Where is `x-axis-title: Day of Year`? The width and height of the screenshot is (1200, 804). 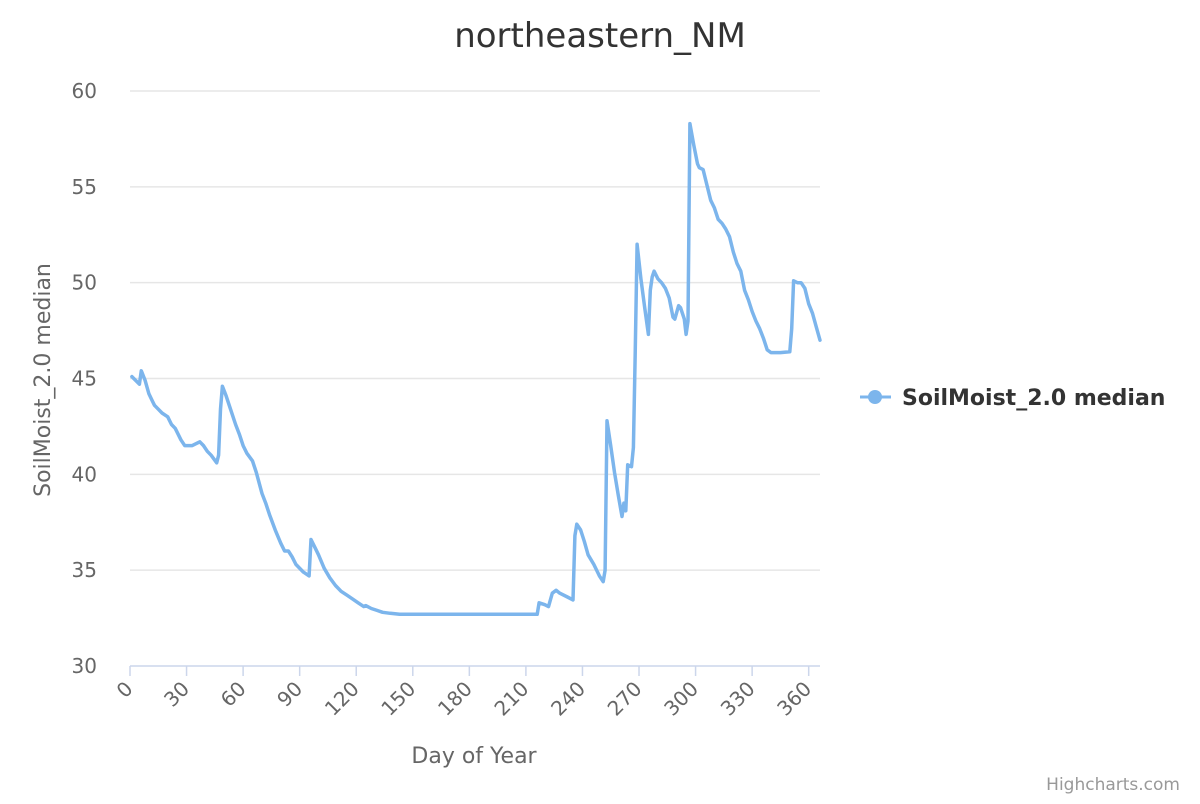
x-axis-title: Day of Year is located at coordinates (474, 756).